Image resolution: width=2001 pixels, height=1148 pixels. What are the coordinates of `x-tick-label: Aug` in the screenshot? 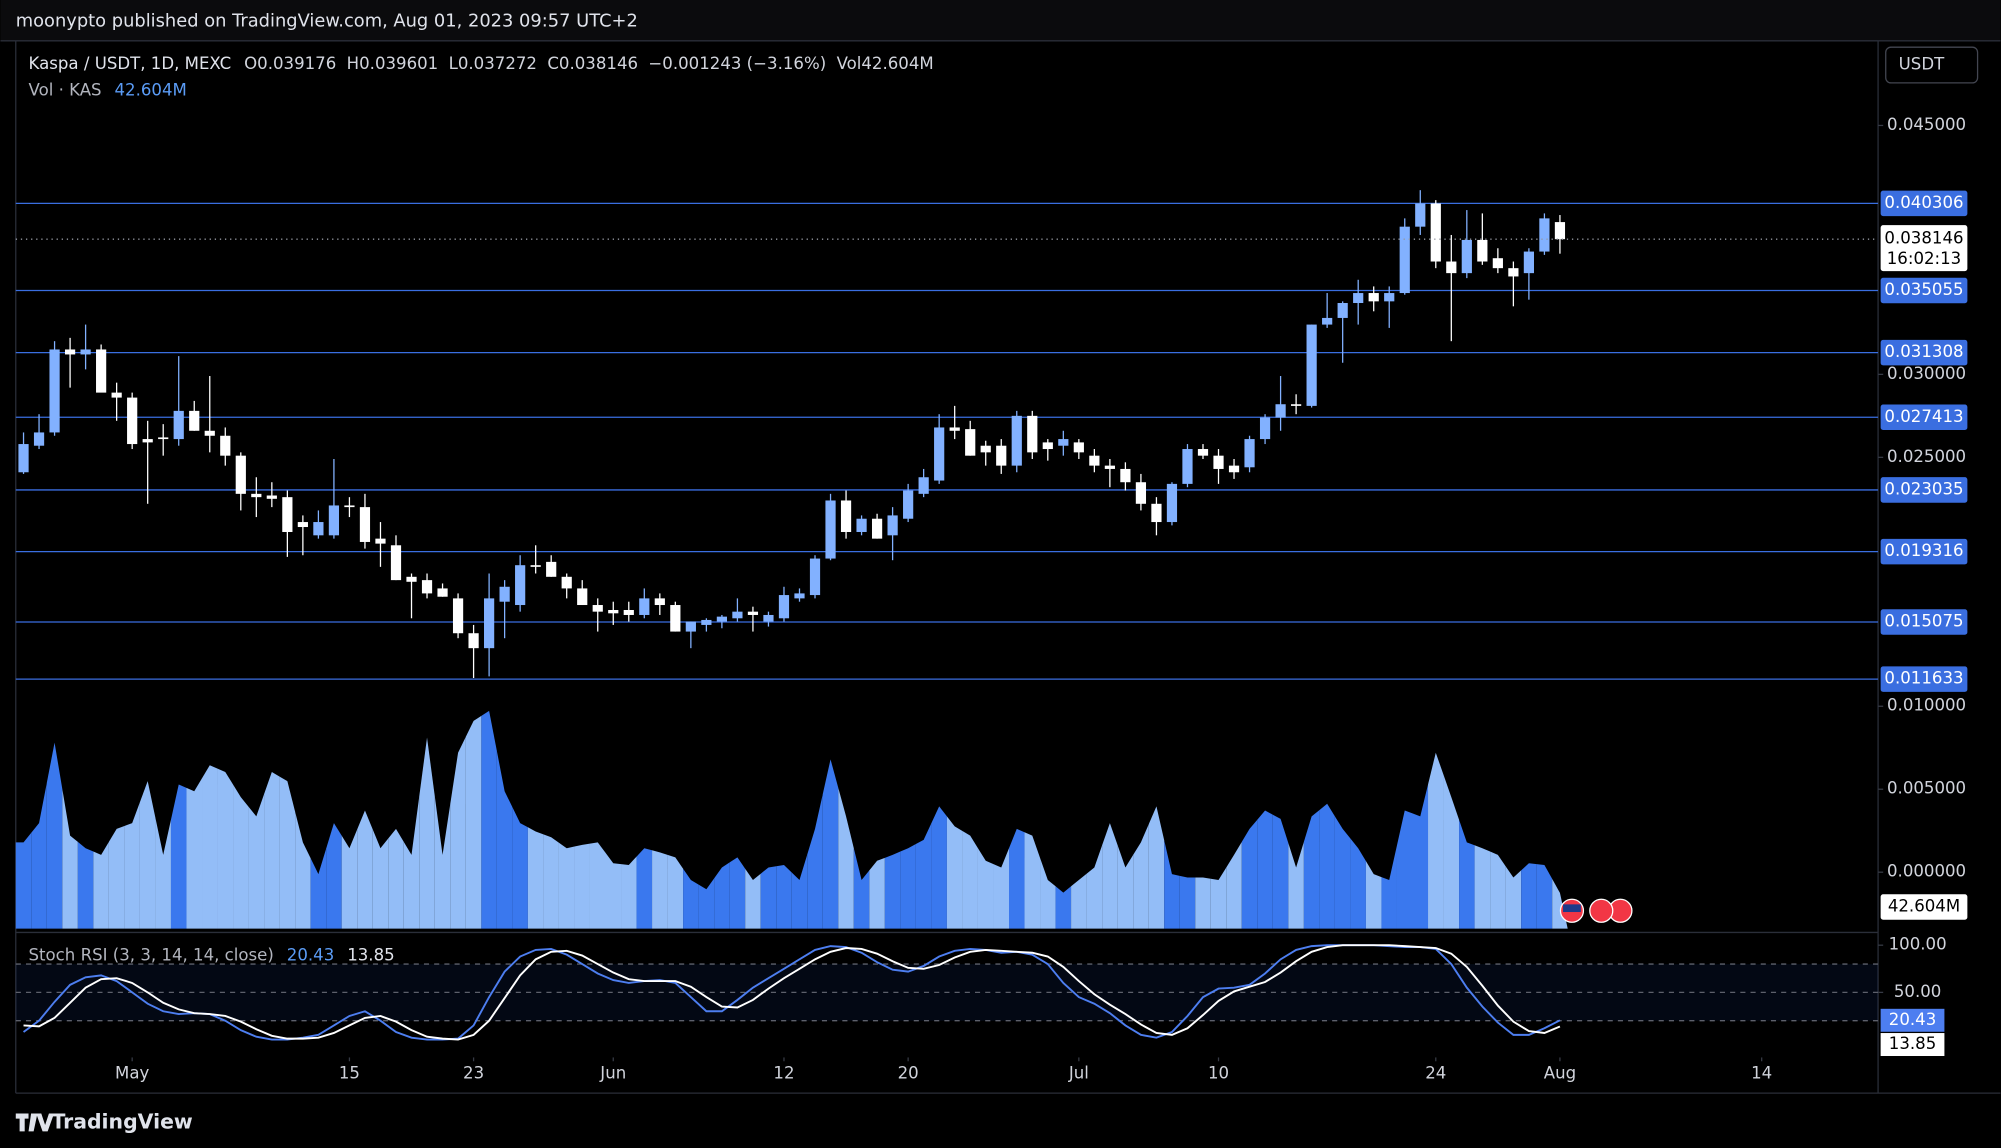 It's located at (1560, 1073).